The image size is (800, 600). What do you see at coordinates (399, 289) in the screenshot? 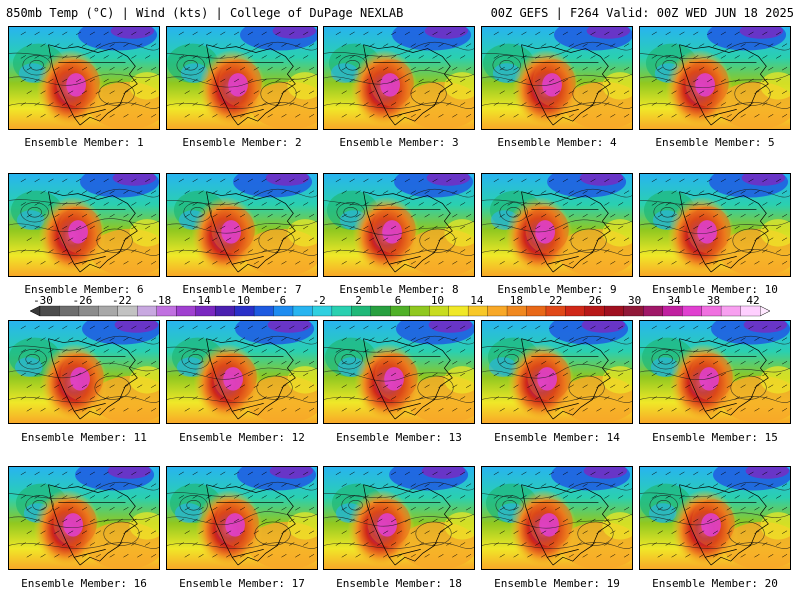
I see `ensemble-member-label: Ensemble Member: 8` at bounding box center [399, 289].